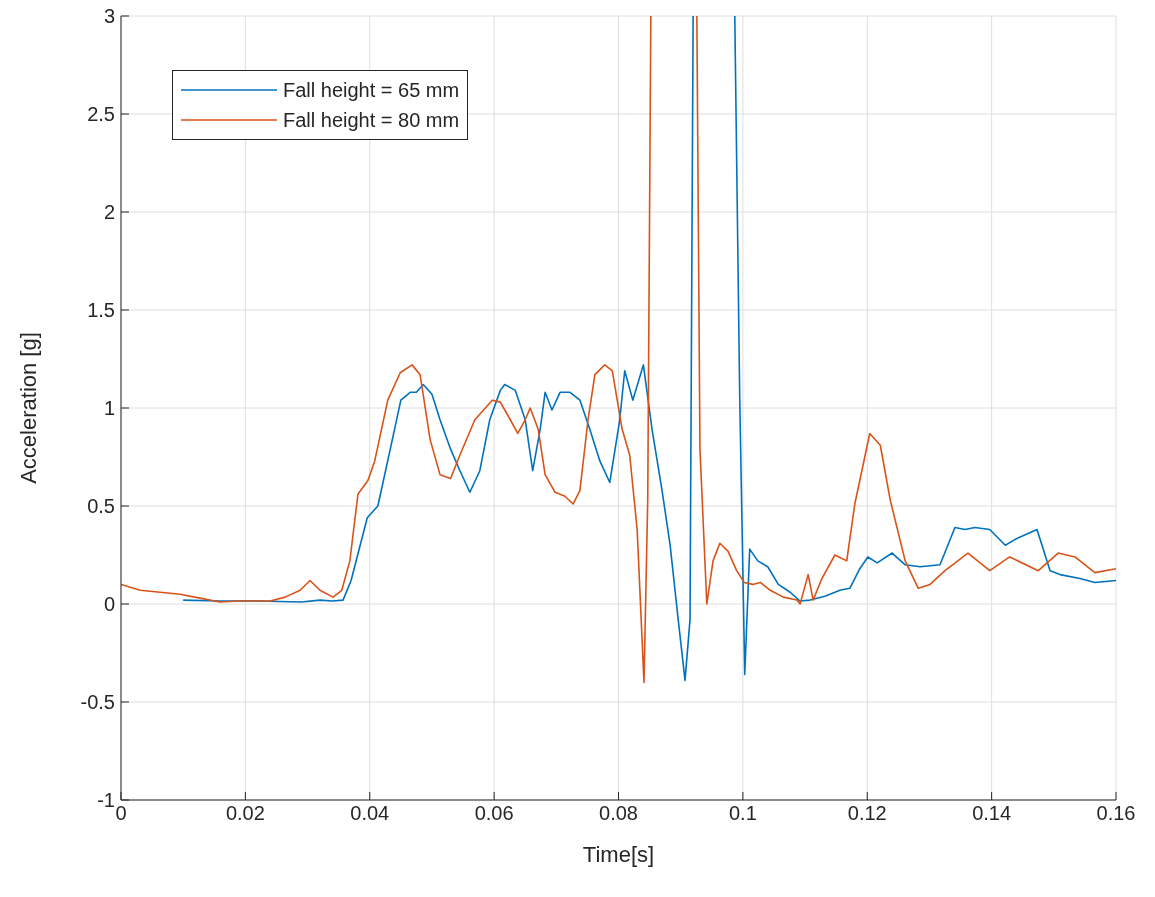  Describe the element at coordinates (1116, 813) in the screenshot. I see `x-tick-label: 0.16` at that location.